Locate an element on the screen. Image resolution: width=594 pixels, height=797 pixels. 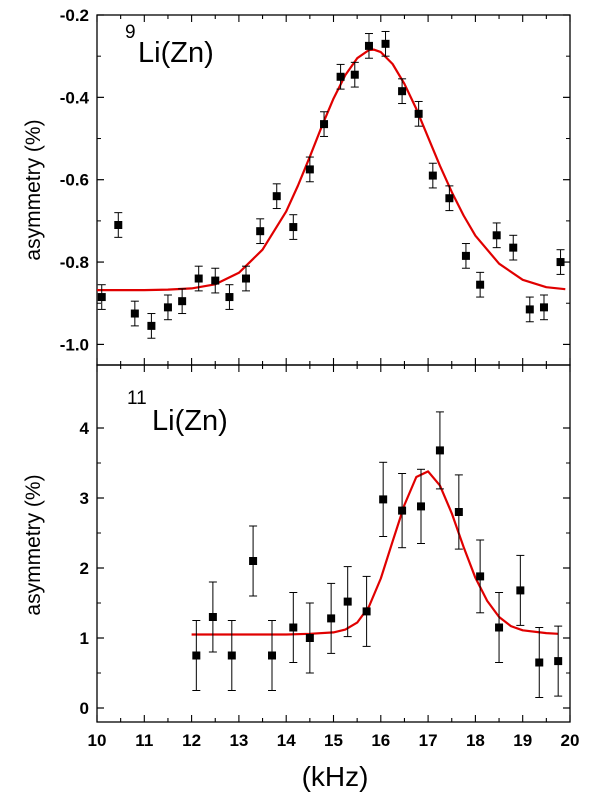
x-tick-label: 19 is located at coordinates (522, 740).